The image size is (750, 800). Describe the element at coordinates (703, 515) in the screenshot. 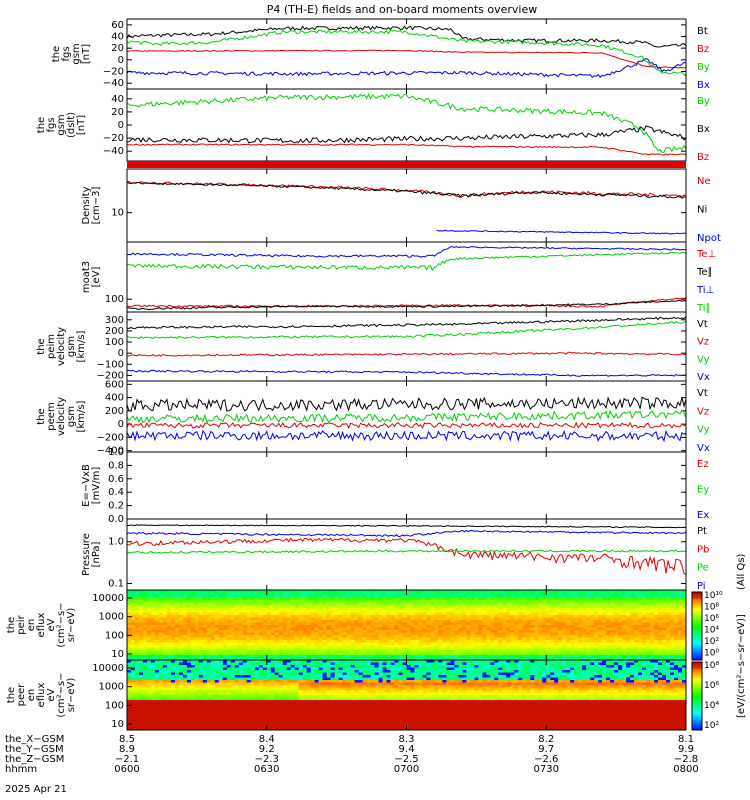

I see `legend-Ex: Ex` at that location.